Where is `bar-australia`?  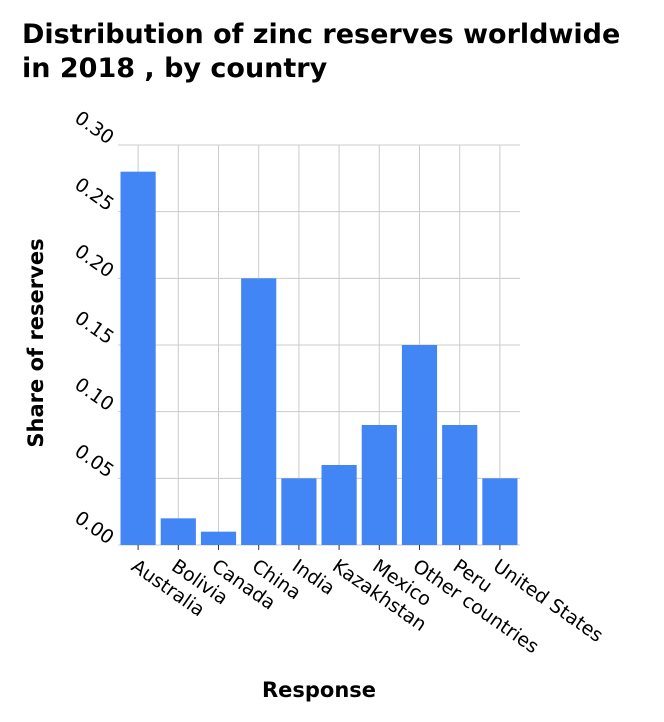
bar-australia is located at coordinates (138, 358).